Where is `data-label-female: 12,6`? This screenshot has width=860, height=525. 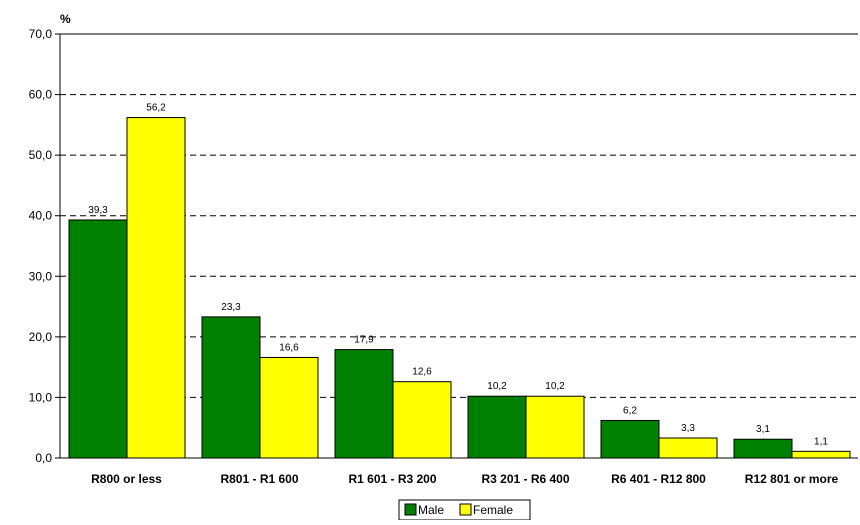 data-label-female: 12,6 is located at coordinates (422, 372).